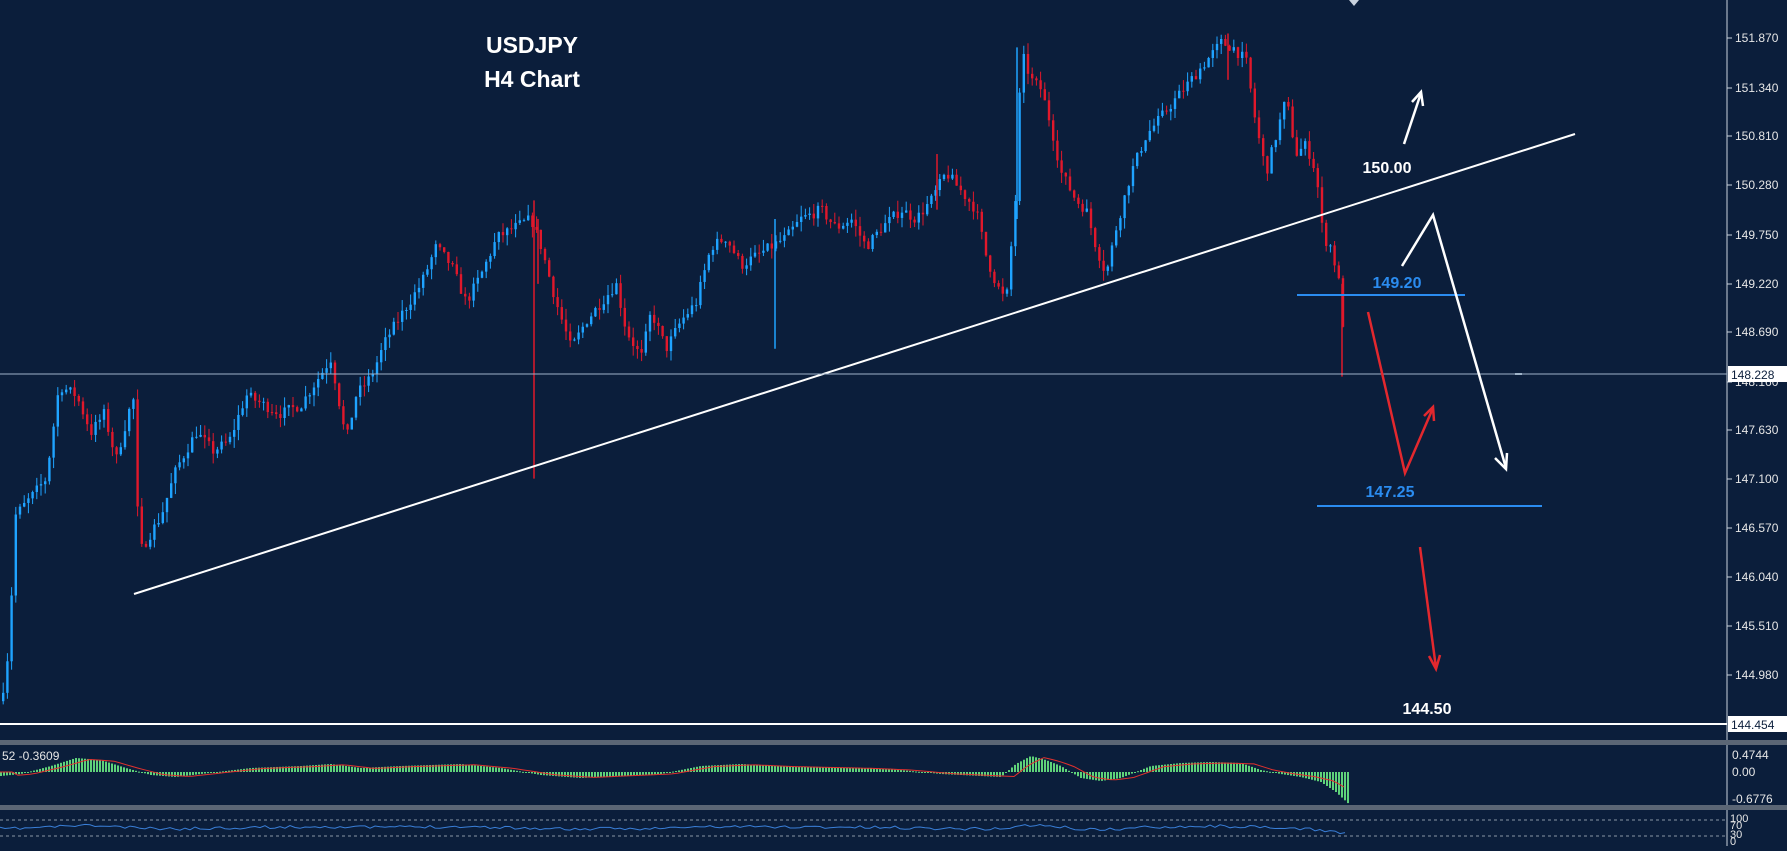  I want to click on rsi-tick-70: 70, so click(1736, 826).